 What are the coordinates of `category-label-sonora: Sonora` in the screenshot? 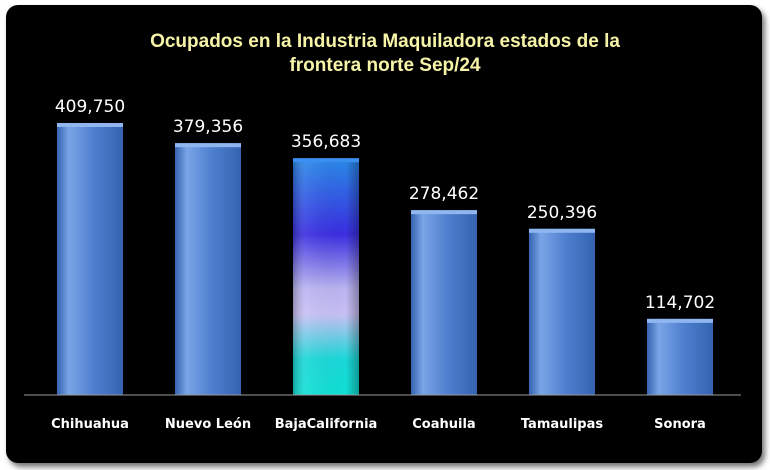 It's located at (680, 424).